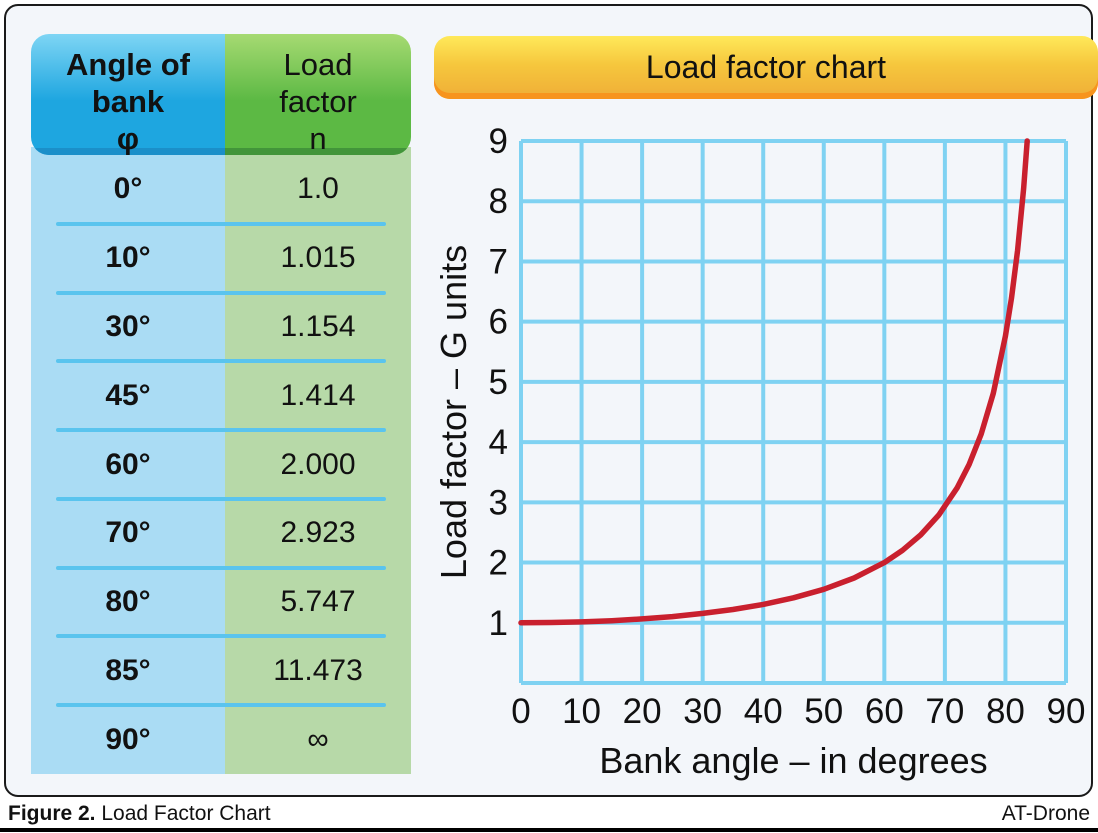 This screenshot has width=1098, height=833. I want to click on angle-cell: 10°, so click(128, 258).